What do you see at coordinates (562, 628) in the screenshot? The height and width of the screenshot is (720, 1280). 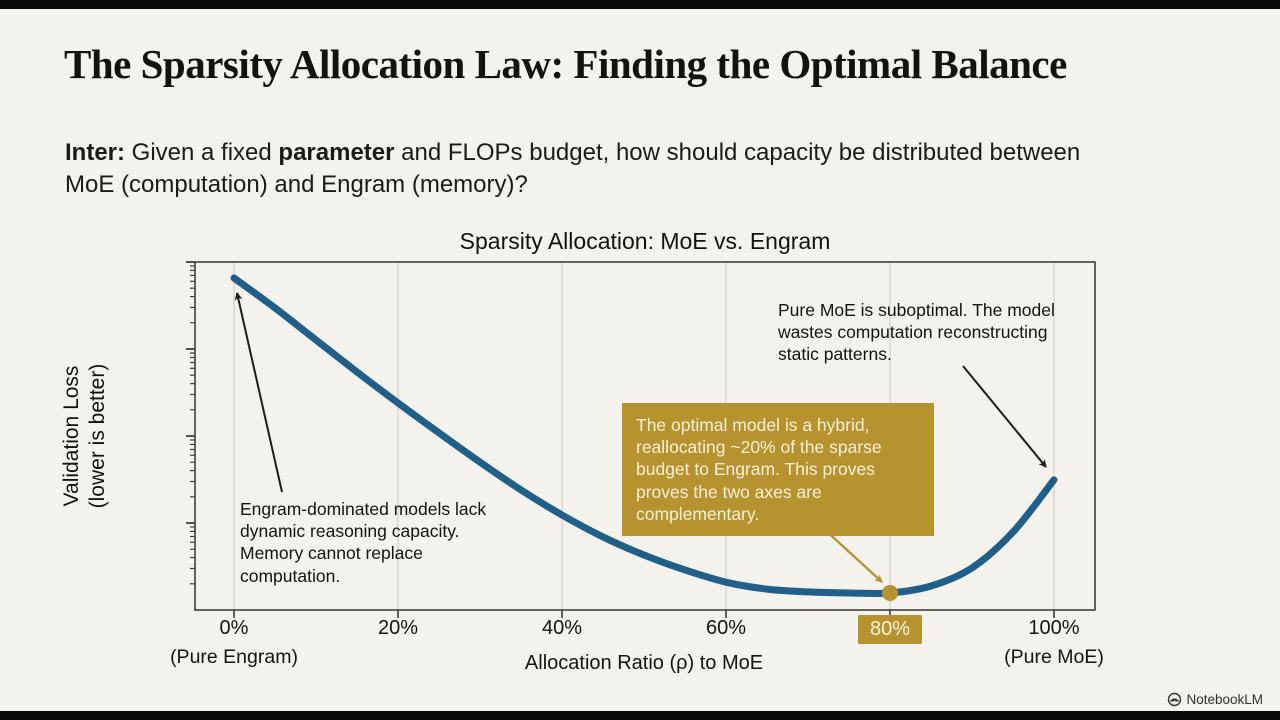 I see `x-tick-40: 40%` at bounding box center [562, 628].